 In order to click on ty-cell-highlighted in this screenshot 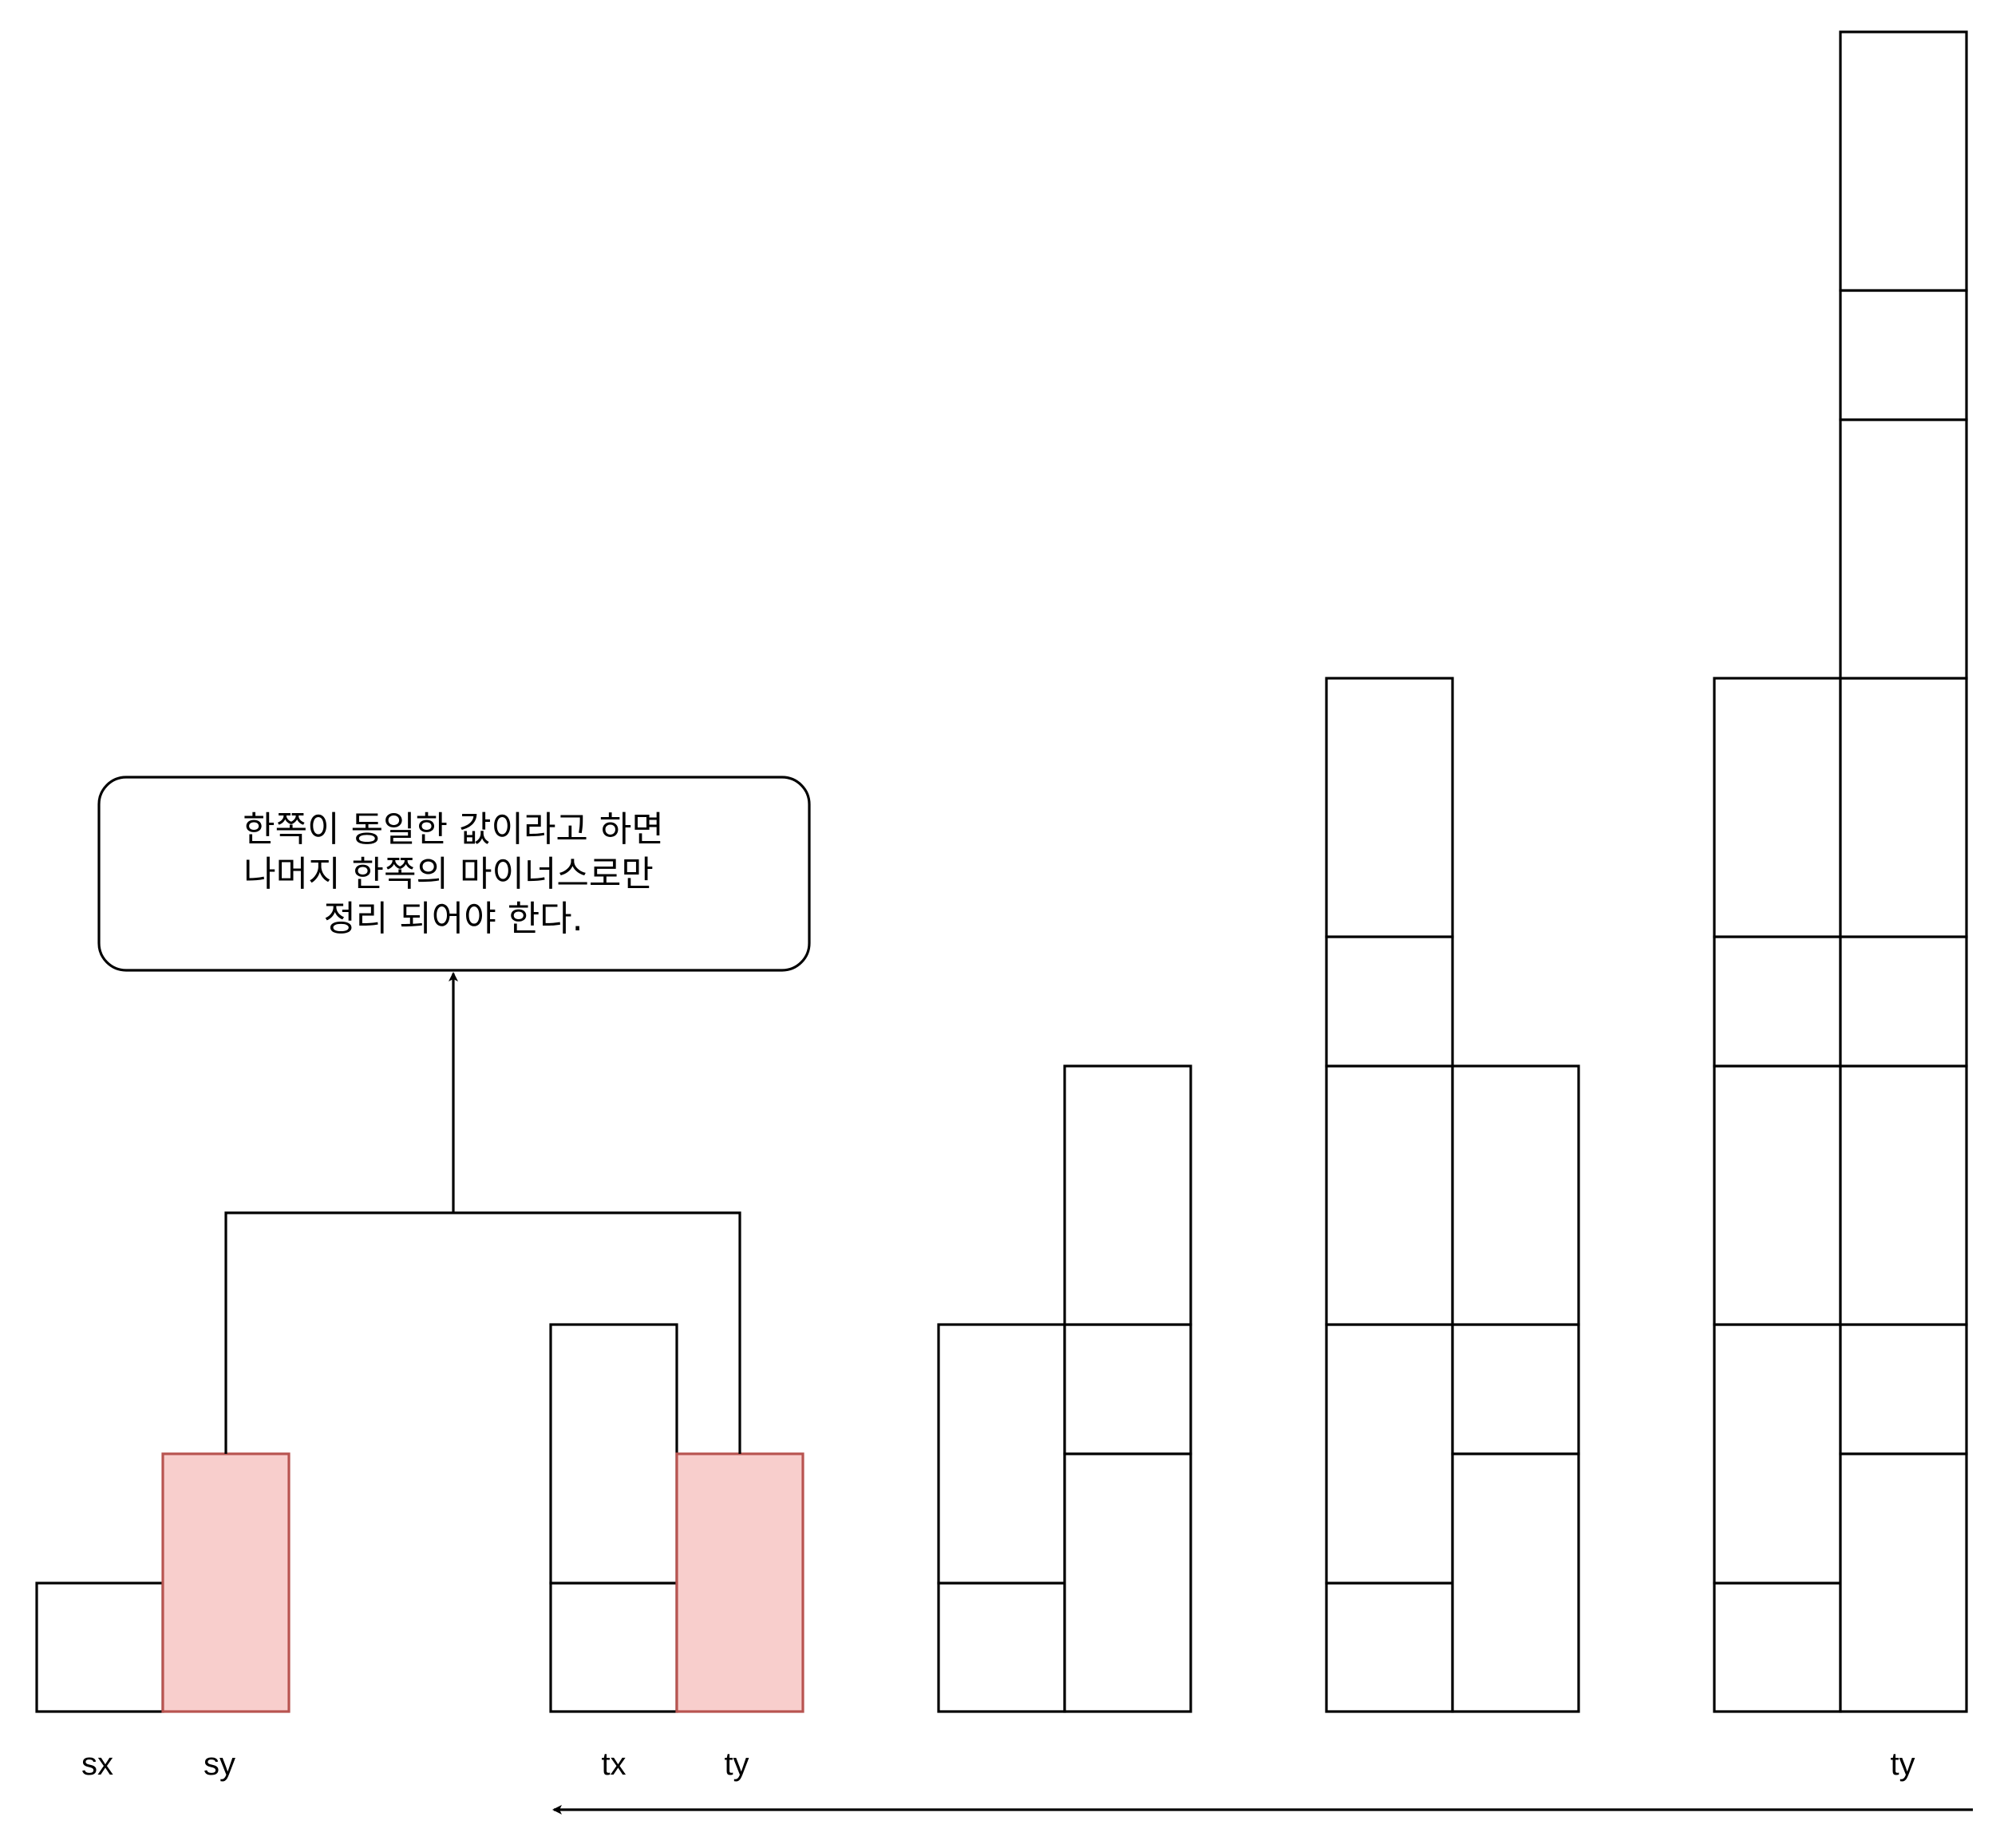, I will do `click(740, 1582)`.